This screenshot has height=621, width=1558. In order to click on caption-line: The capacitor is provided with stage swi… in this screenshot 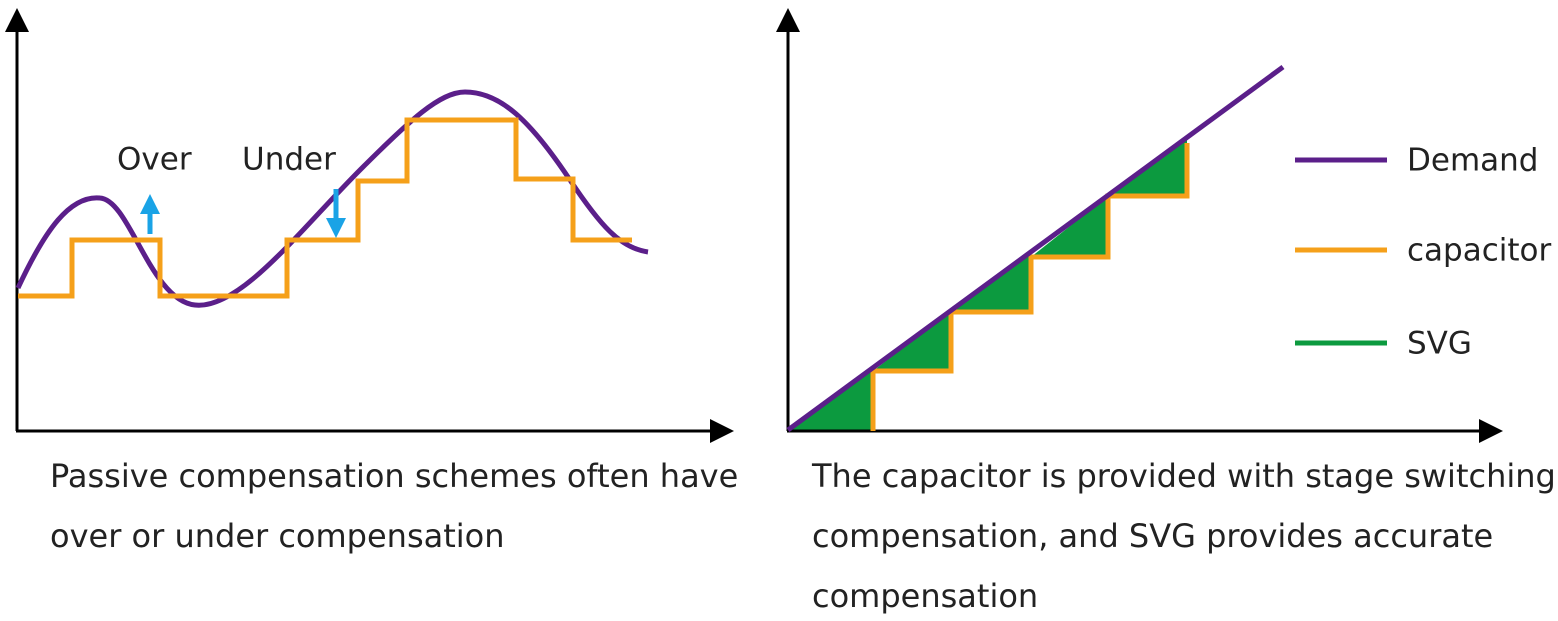, I will do `click(1183, 476)`.